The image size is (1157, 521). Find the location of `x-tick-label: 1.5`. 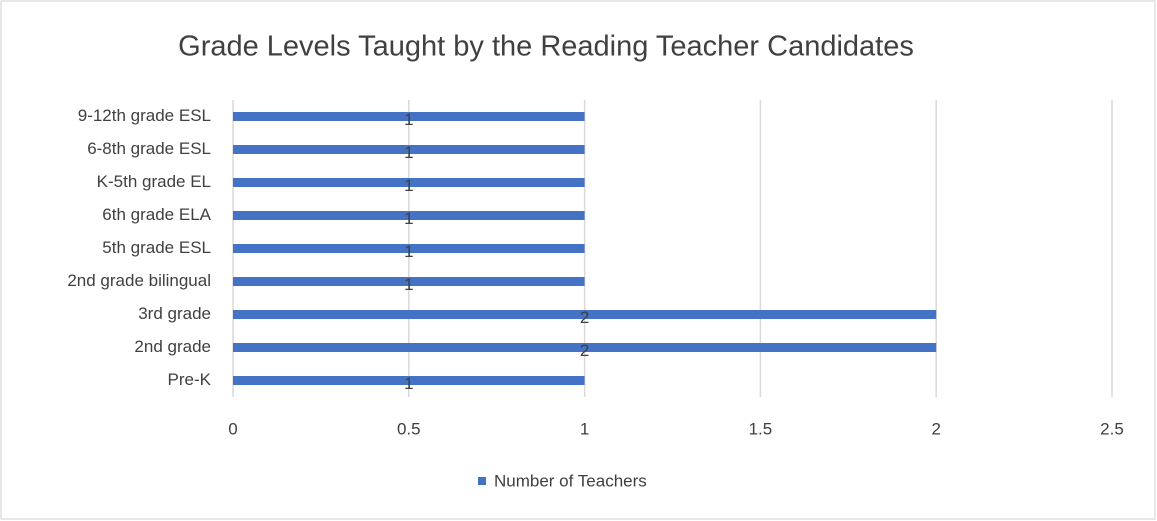

x-tick-label: 1.5 is located at coordinates (761, 428).